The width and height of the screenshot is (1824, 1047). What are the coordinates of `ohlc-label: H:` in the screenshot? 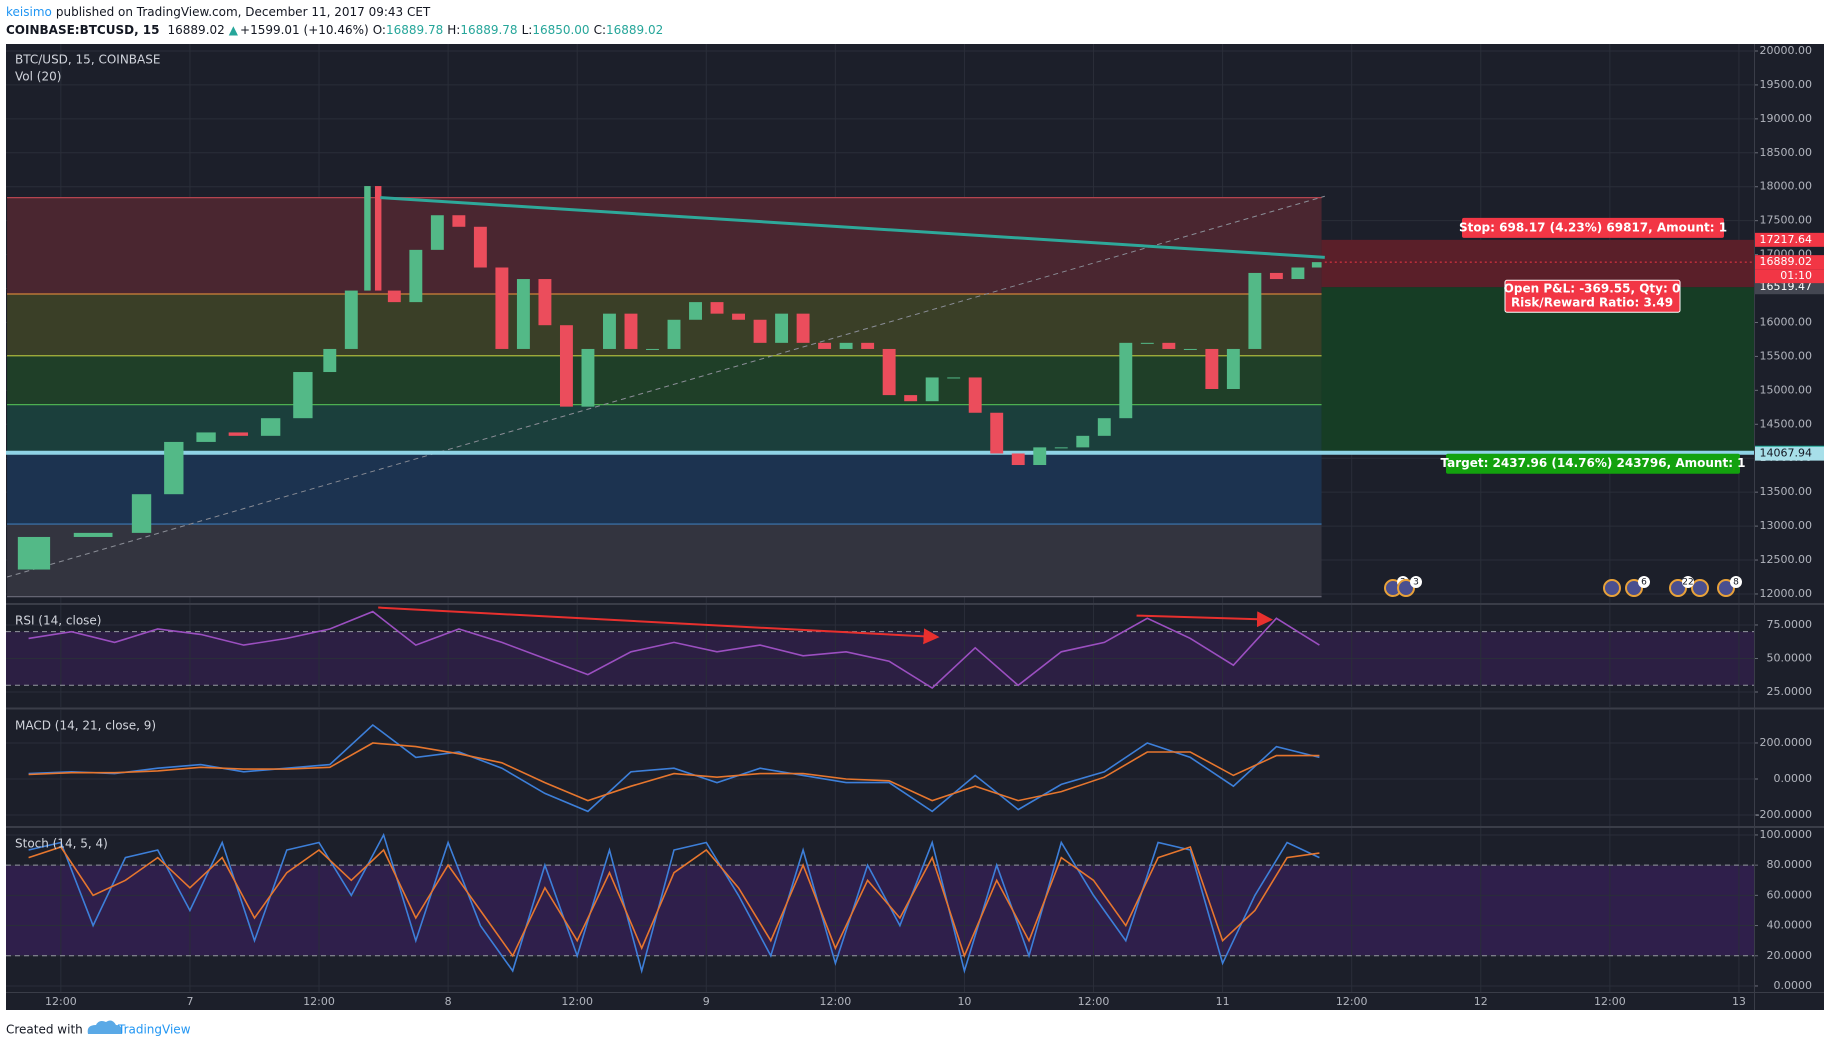 It's located at (453, 30).